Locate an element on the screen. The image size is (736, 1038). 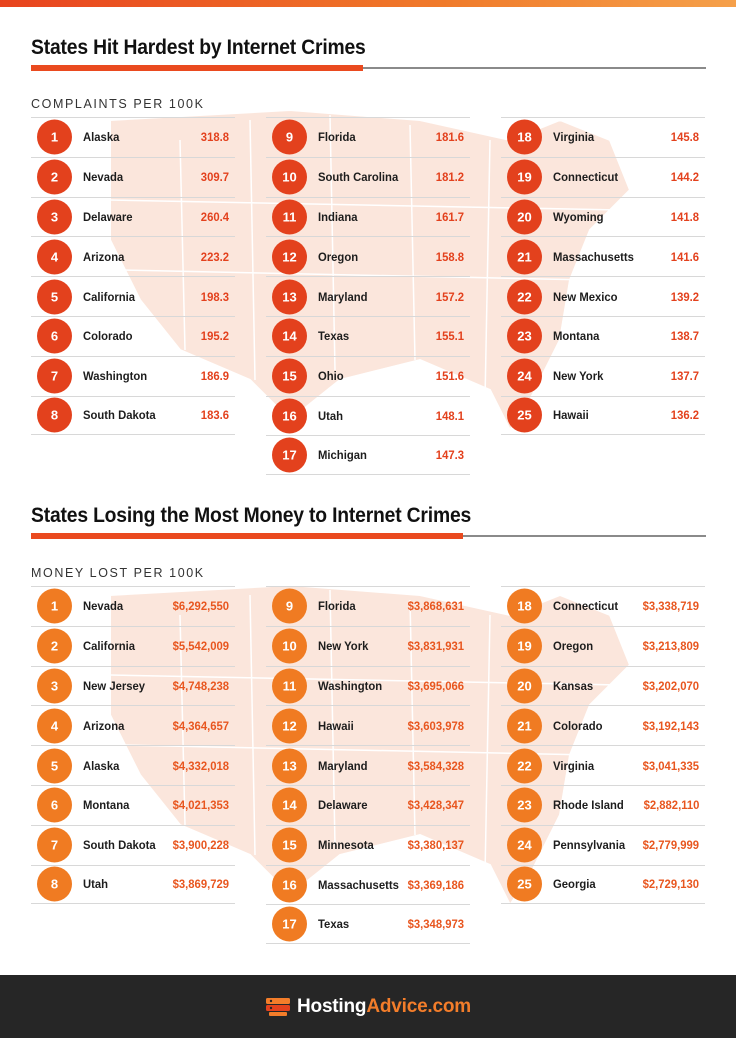
state-name: Connecticut is located at coordinates (586, 177).